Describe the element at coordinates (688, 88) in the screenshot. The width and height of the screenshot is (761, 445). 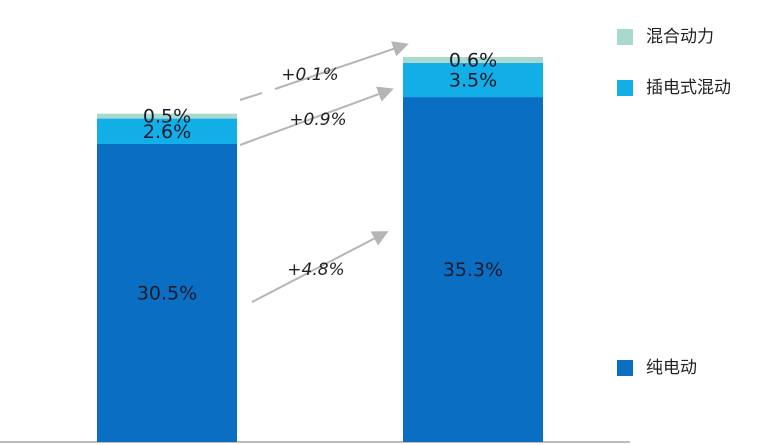
I see `legend-label: 插电式混动` at that location.